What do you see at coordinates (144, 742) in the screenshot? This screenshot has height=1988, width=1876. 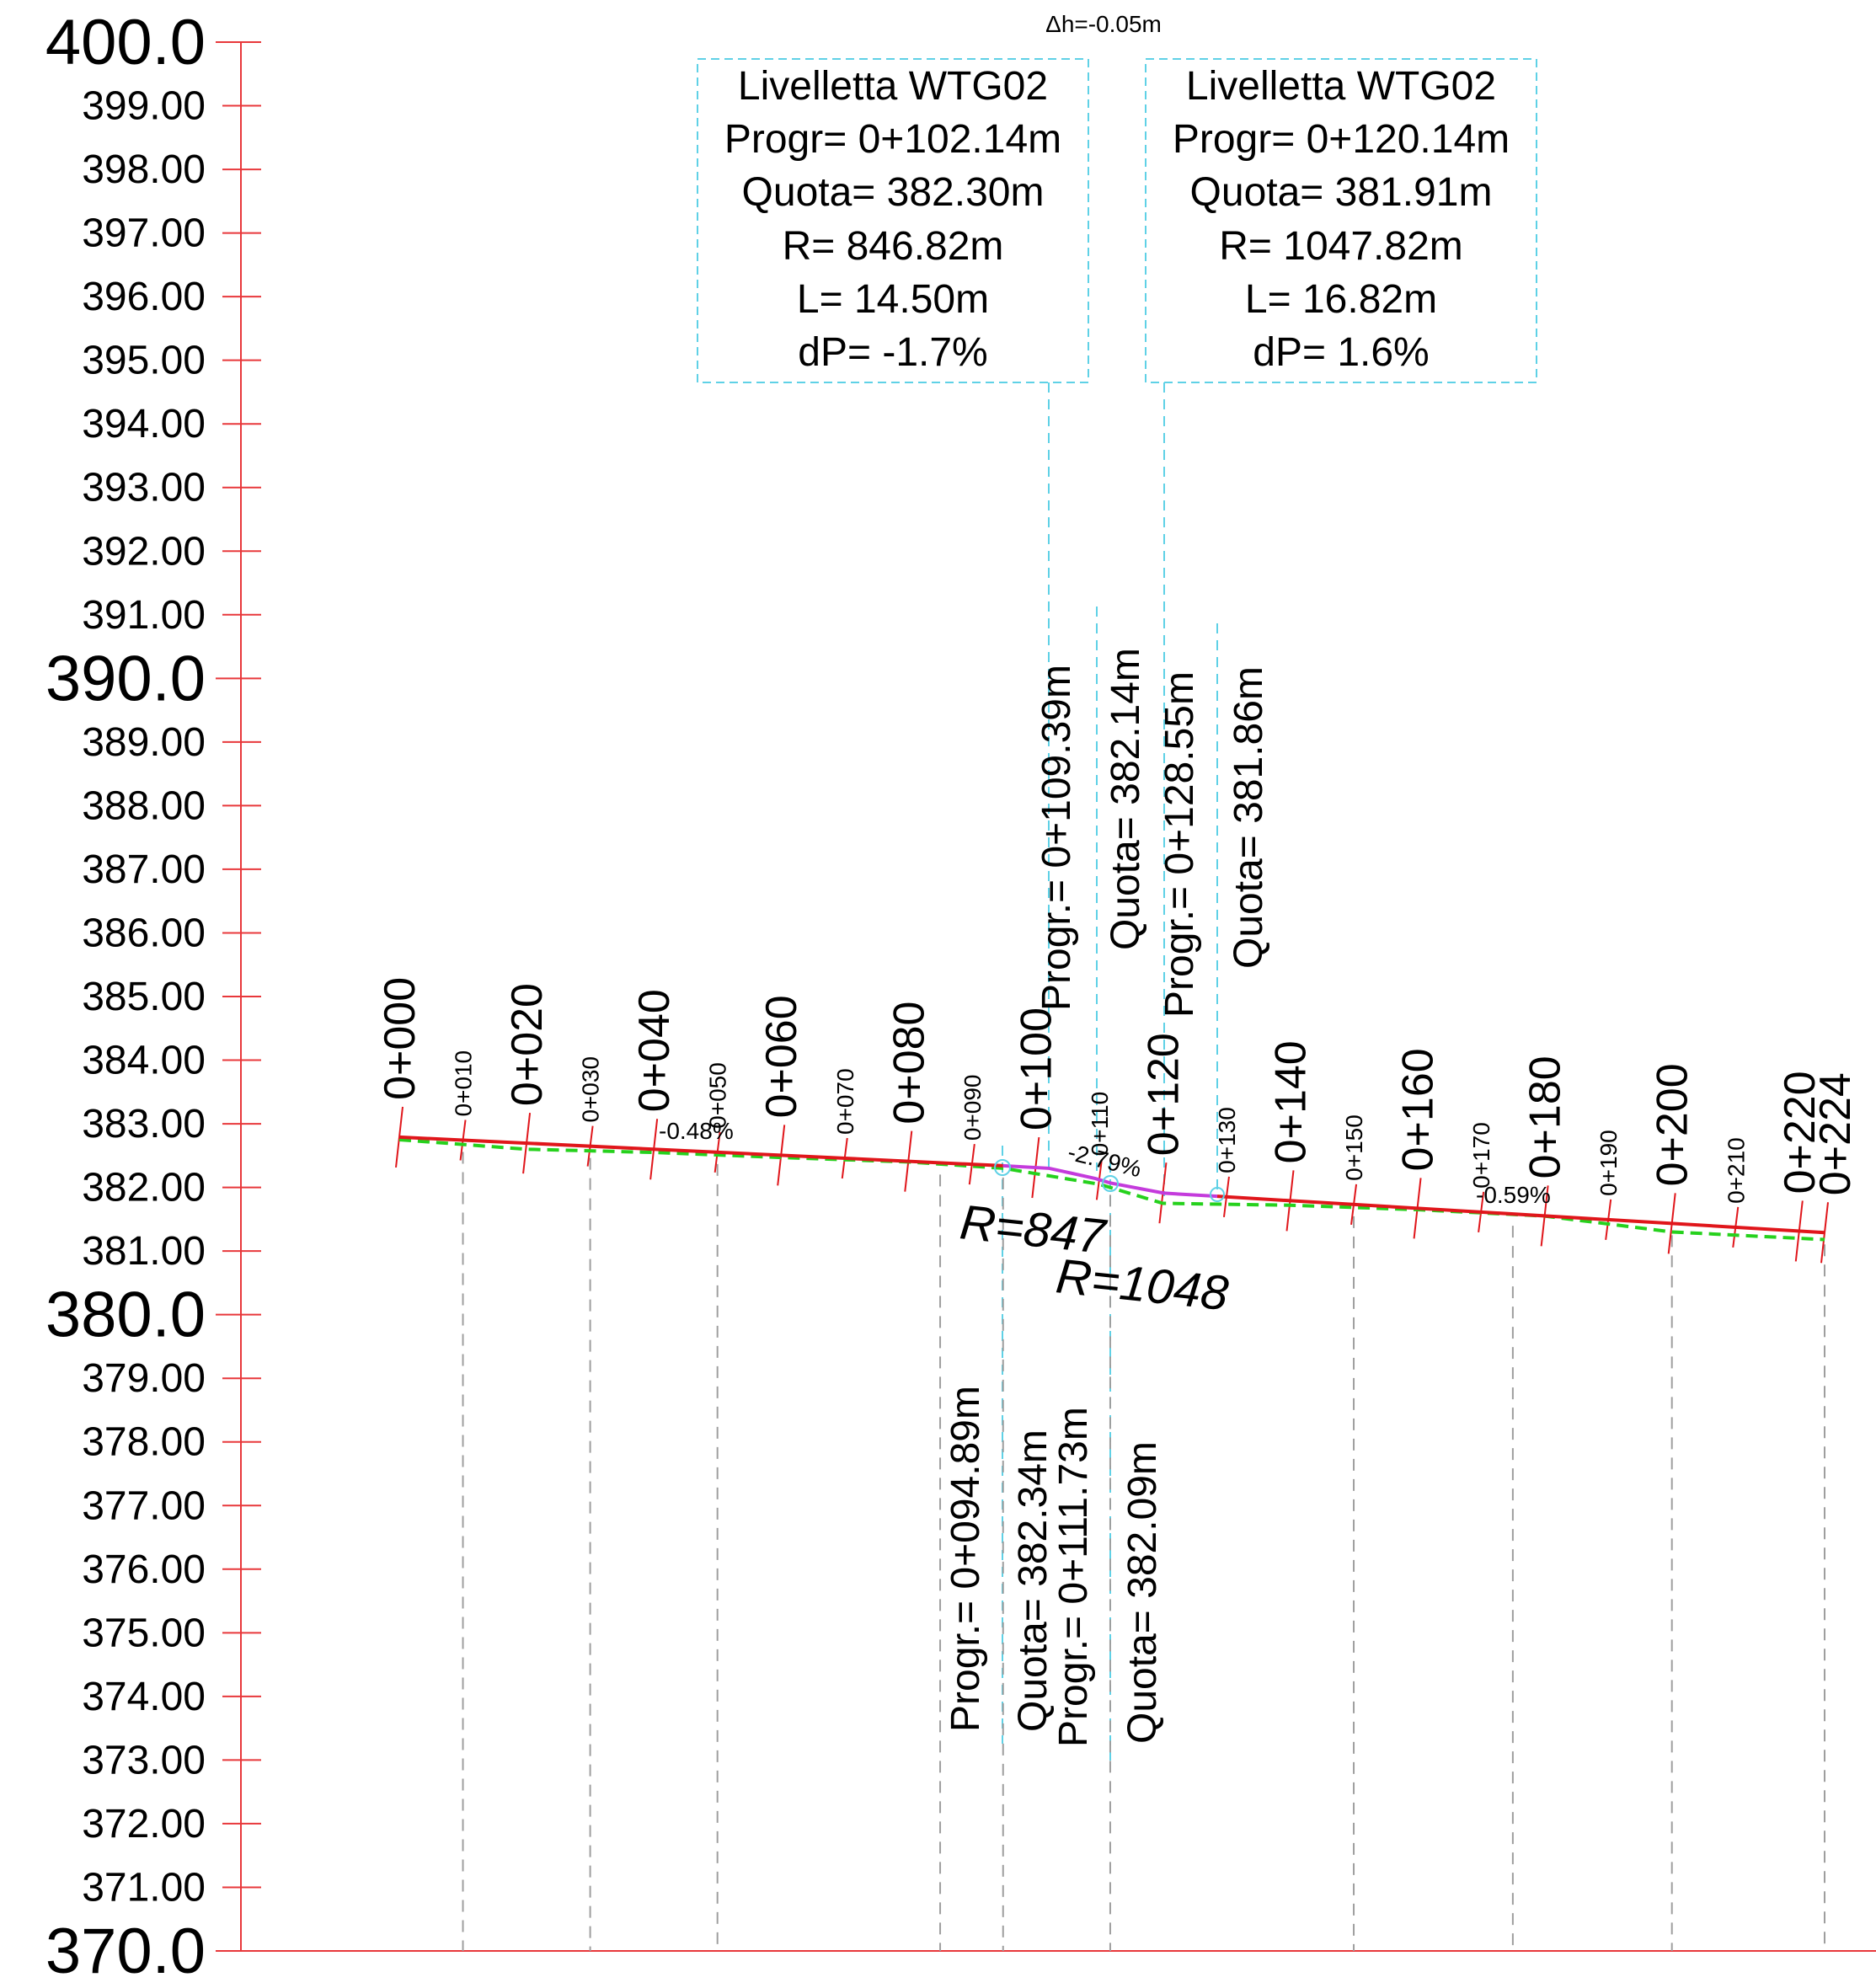 I see `axis-minor-label: 389.00` at bounding box center [144, 742].